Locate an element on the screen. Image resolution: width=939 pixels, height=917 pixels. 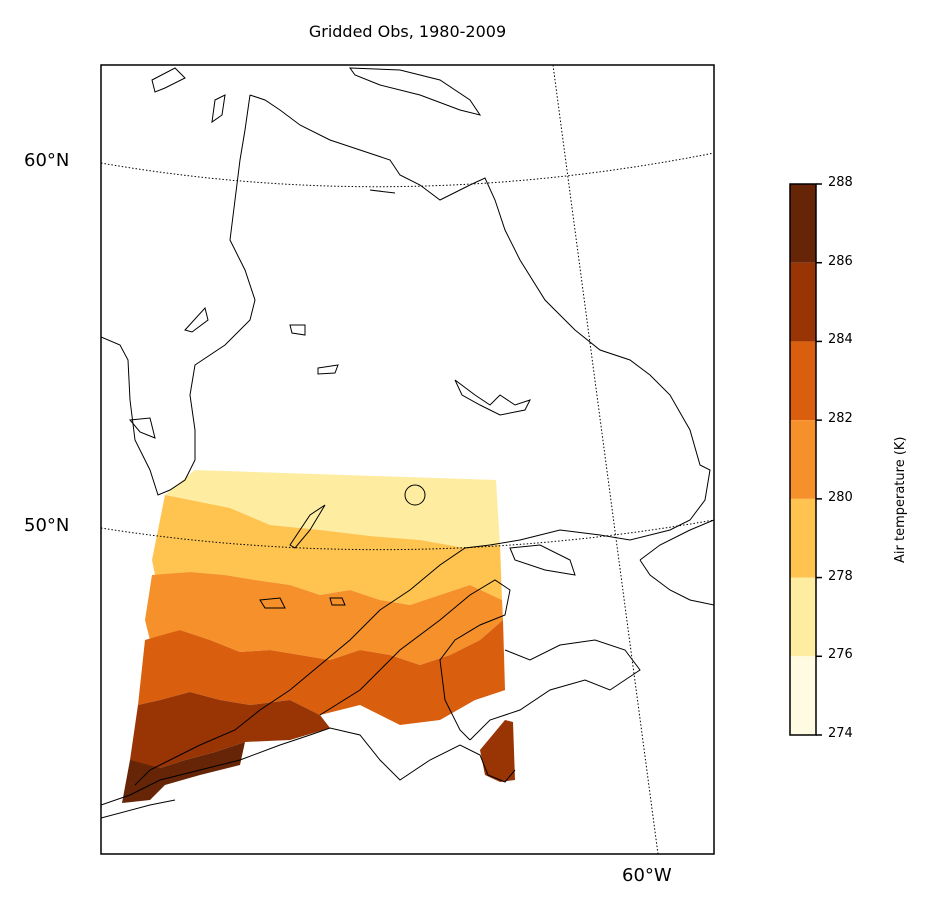
colorbar-tick-label: 288 is located at coordinates (840, 182).